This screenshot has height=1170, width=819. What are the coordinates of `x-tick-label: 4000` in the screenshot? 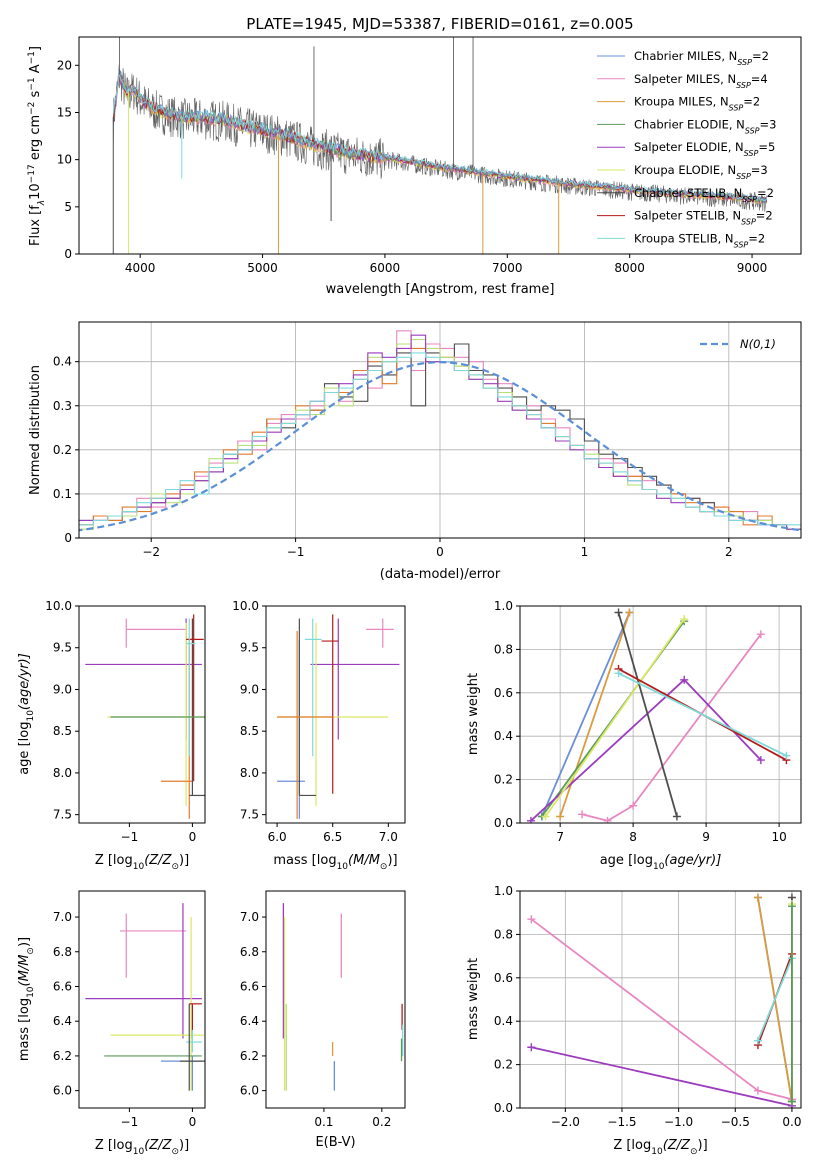 It's located at (140, 268).